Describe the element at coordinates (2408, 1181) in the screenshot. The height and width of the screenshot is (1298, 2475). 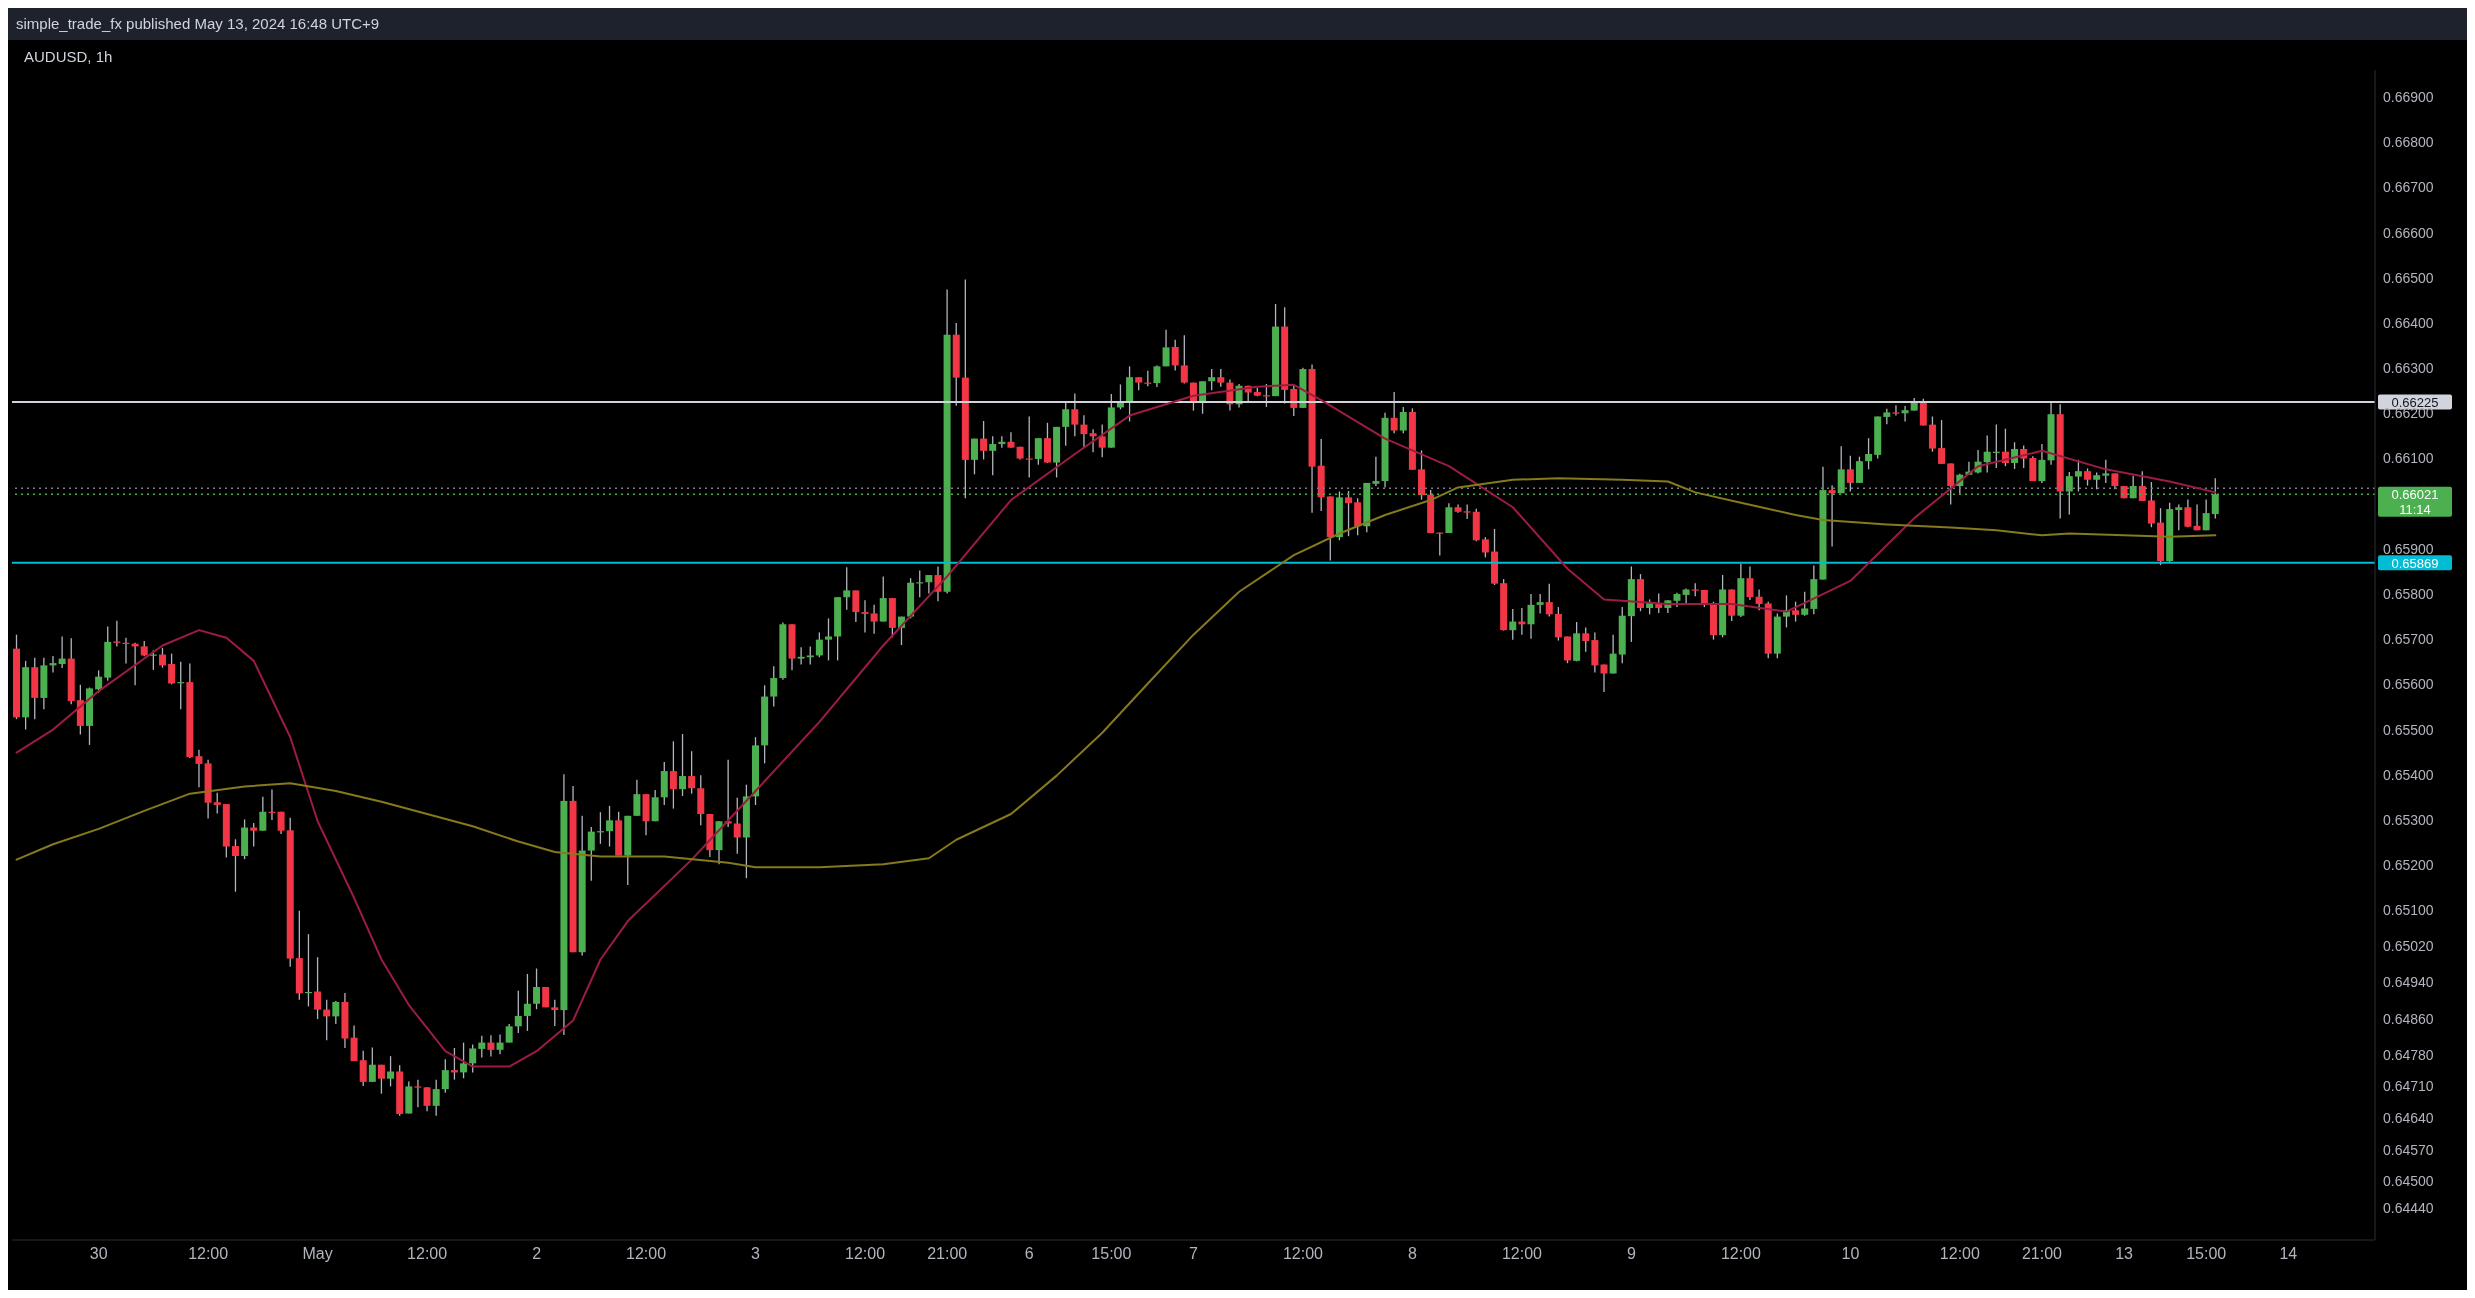
I see `y-tick-label: 0.64500` at that location.